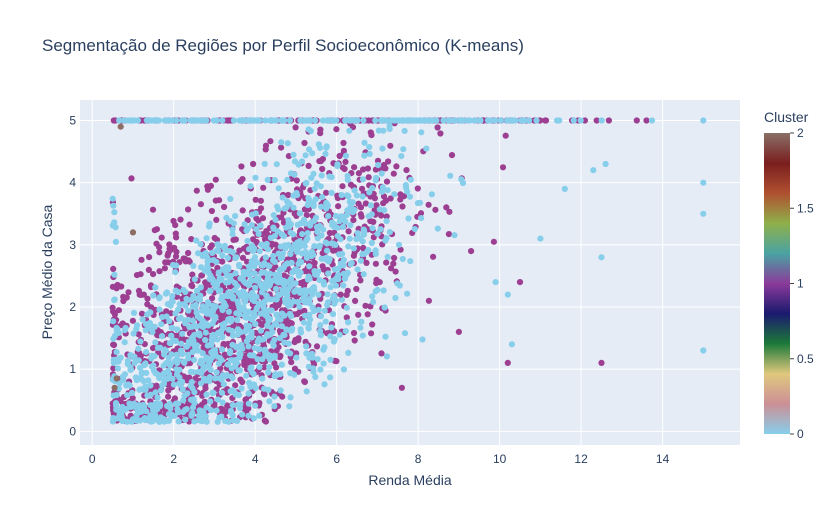 The height and width of the screenshot is (525, 837). Describe the element at coordinates (72, 245) in the screenshot. I see `y-tick-label: 3` at that location.